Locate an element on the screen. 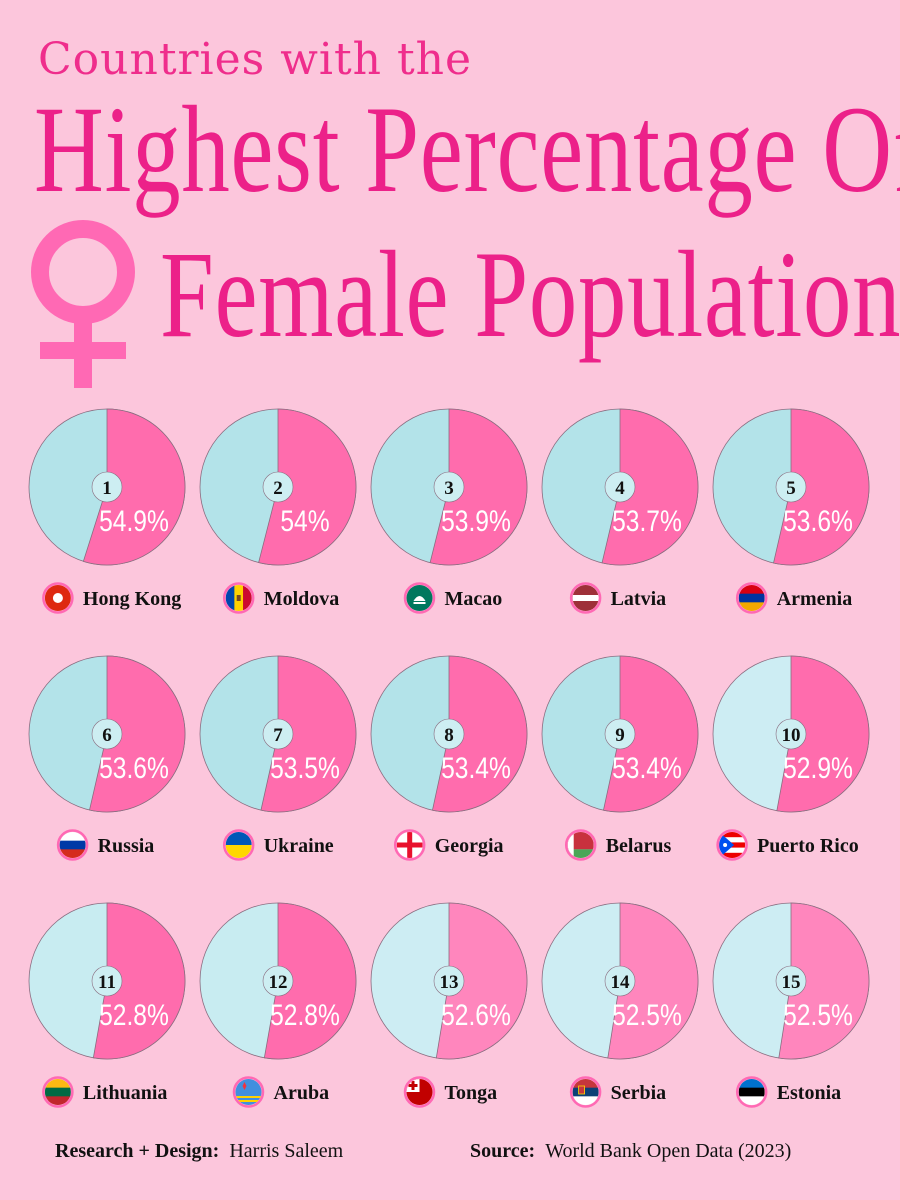 Image resolution: width=900 pixels, height=1200 pixels. rank-label: 2 is located at coordinates (278, 488).